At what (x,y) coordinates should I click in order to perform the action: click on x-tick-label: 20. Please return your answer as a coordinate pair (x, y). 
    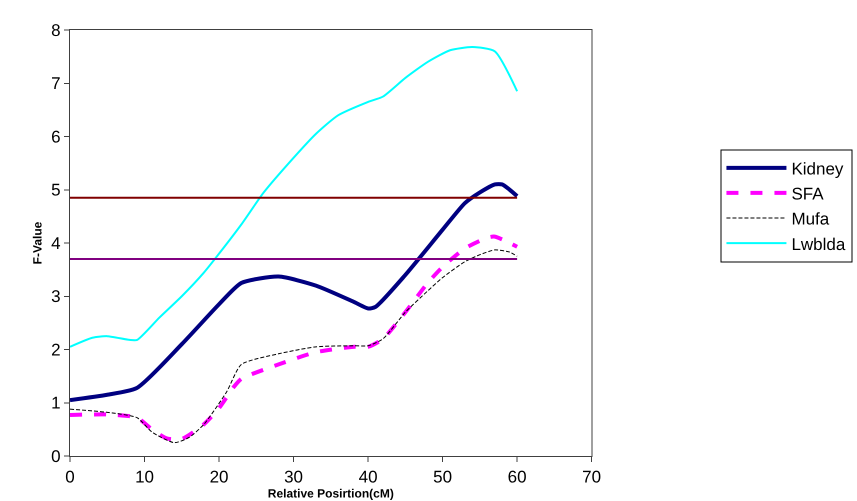
    Looking at the image, I should click on (219, 476).